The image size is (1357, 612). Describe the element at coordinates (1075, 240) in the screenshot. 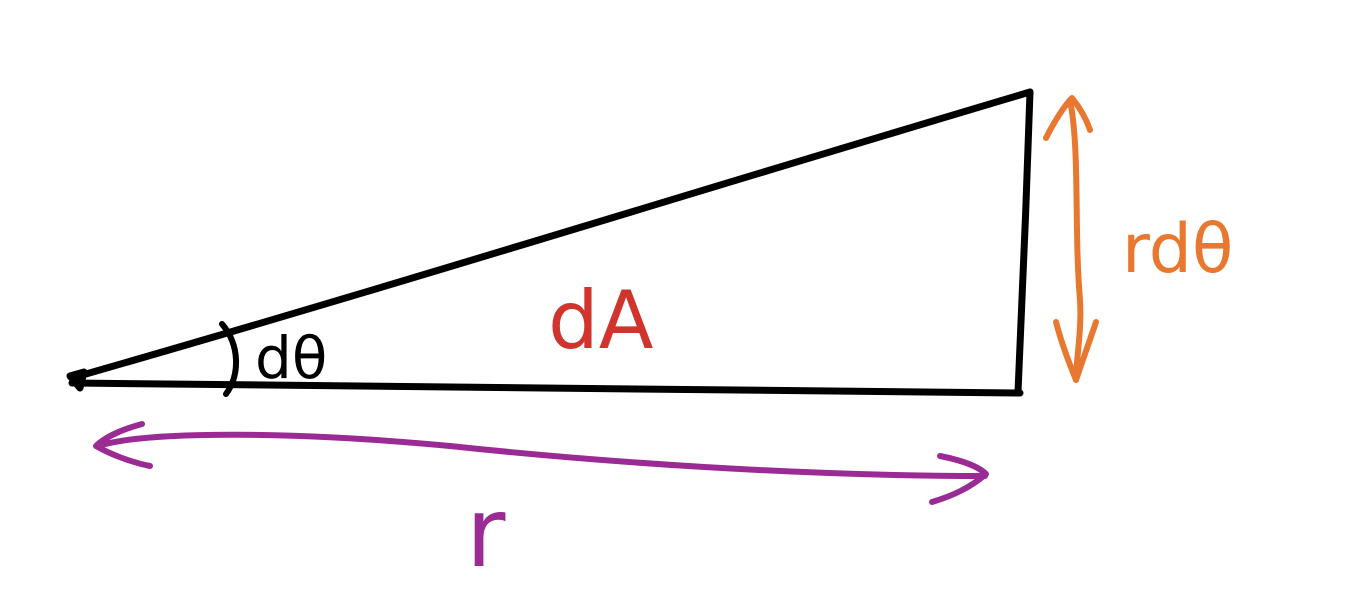

I see `arc-arrow-shaft` at that location.